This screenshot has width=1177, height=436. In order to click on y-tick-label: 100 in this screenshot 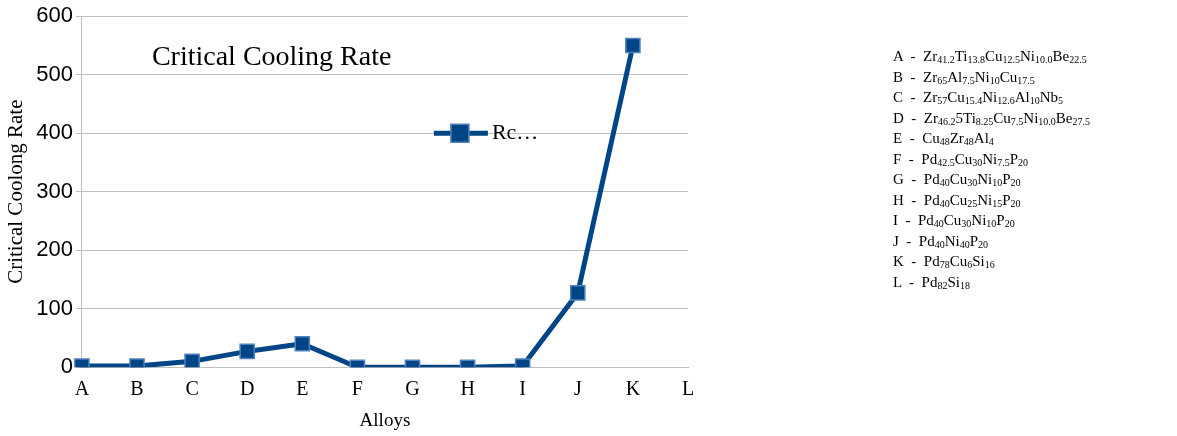, I will do `click(54, 307)`.